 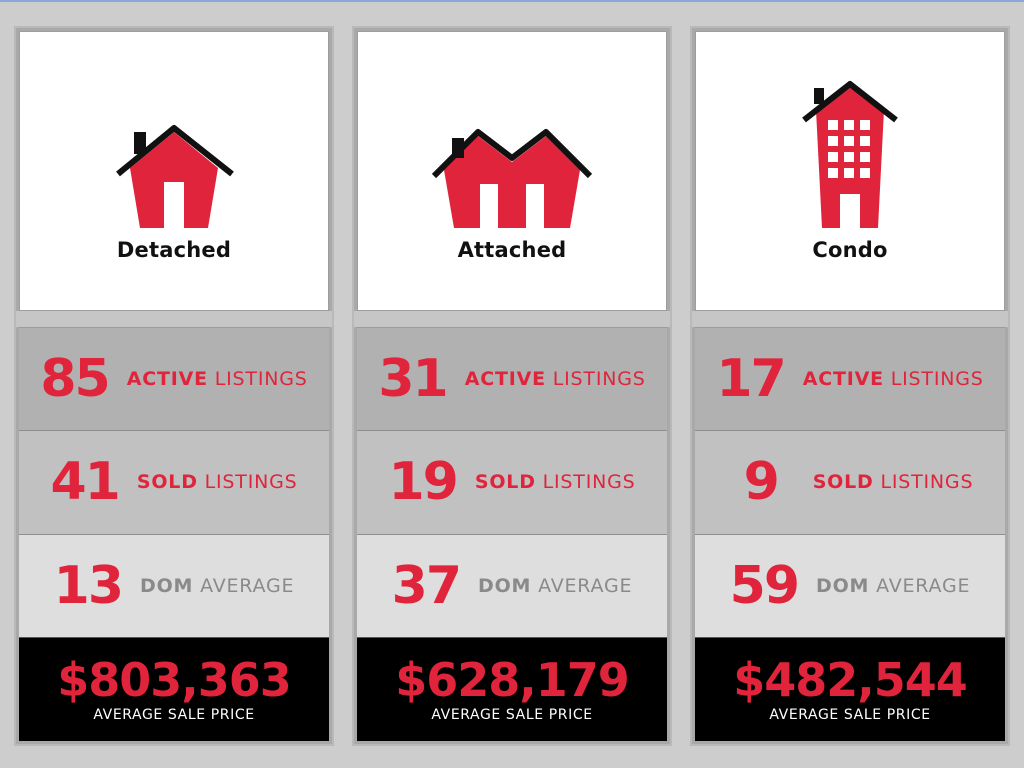 I want to click on active-listings-row: 31 ACTIVE LISTINGS, so click(x=512, y=379).